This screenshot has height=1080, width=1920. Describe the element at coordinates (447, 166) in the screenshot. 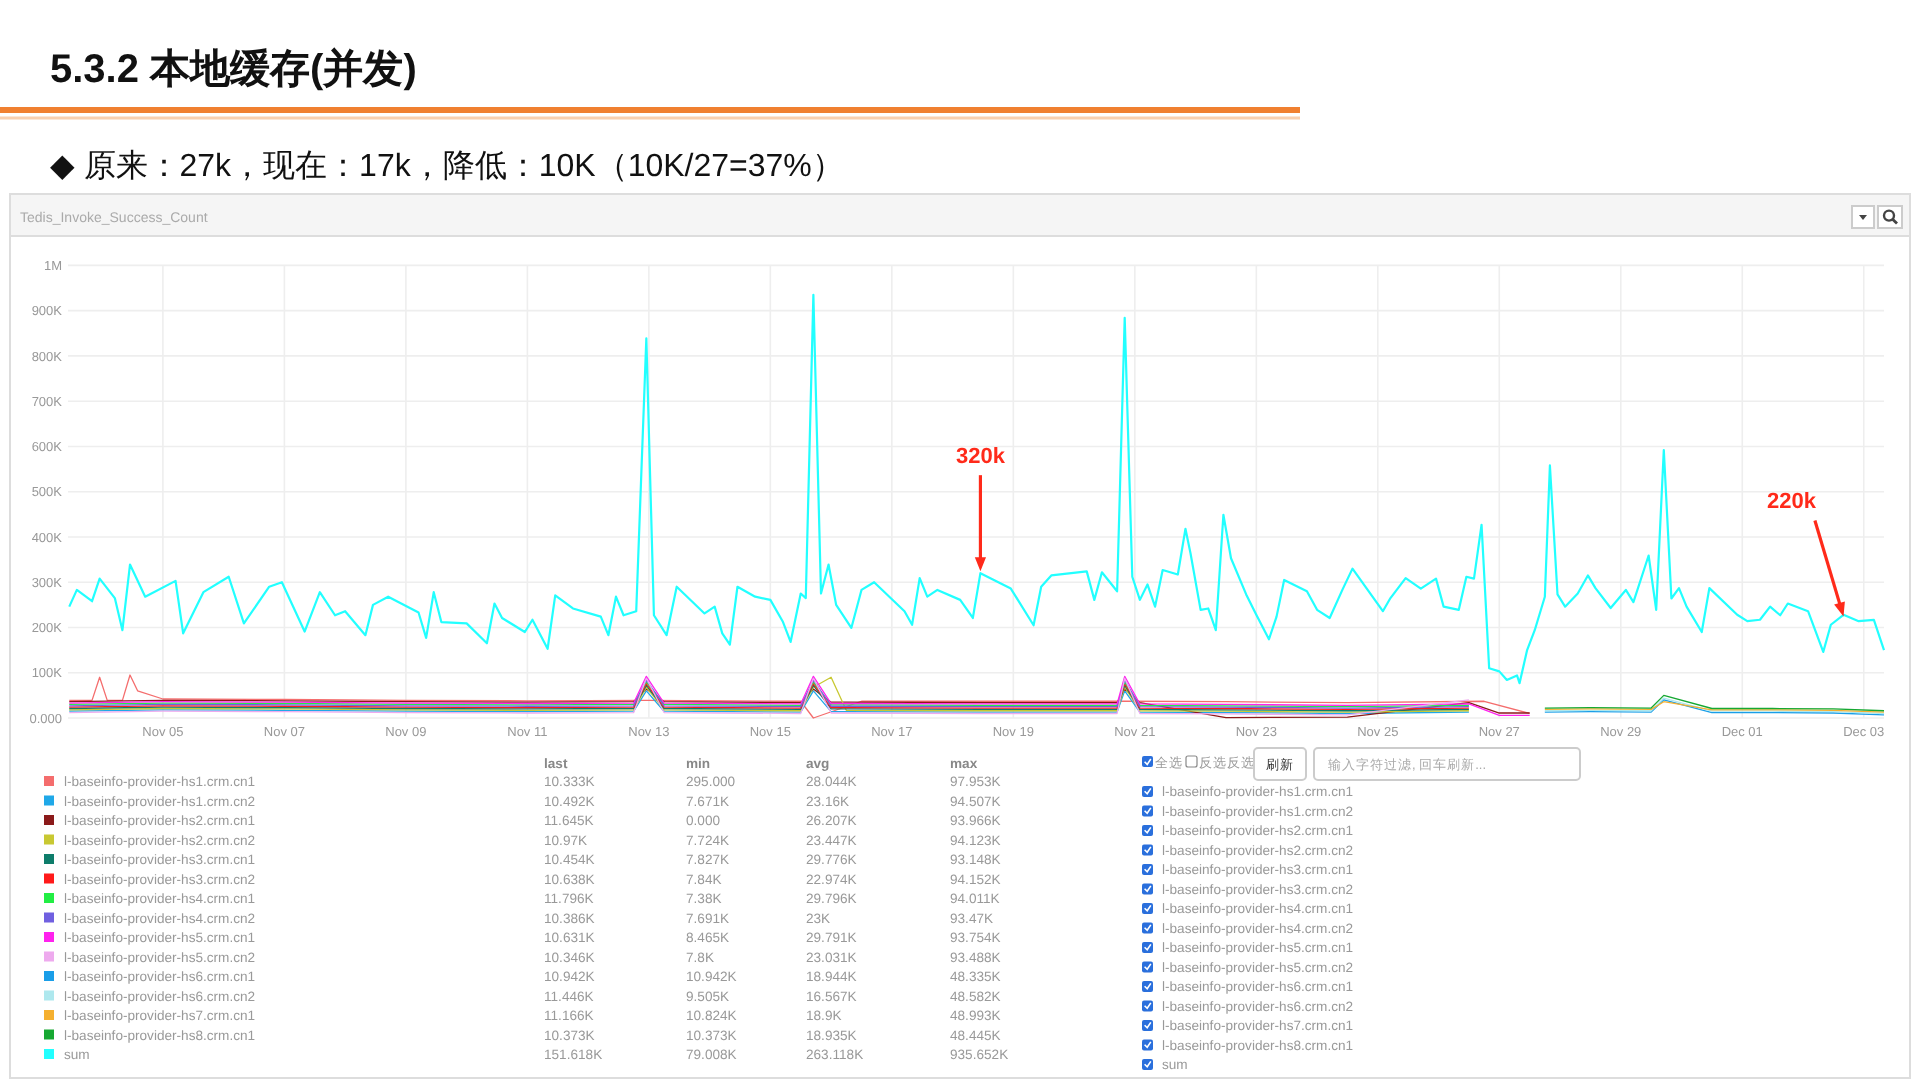

I see `chart-subtitle: ◆ 原来：27k，现在：17k，降低：10K（10K/27=37%）` at that location.